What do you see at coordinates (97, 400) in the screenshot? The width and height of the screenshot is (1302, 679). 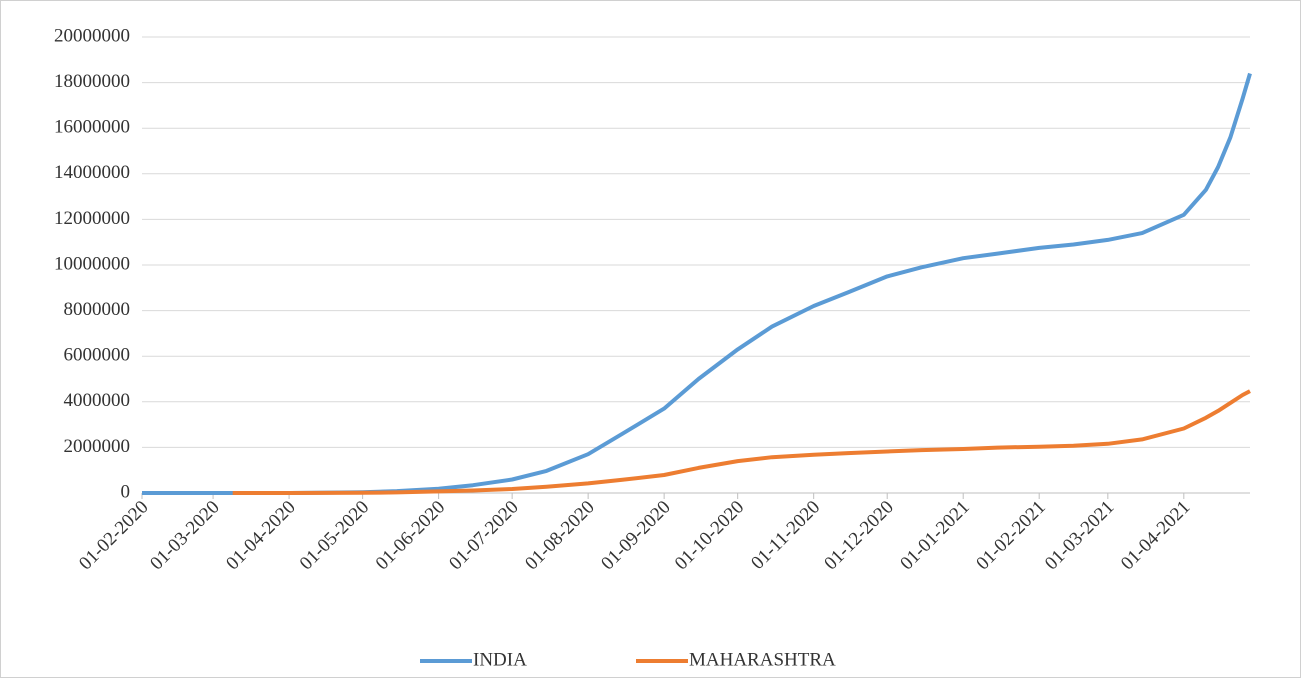 I see `y-tick-label: 4000000` at bounding box center [97, 400].